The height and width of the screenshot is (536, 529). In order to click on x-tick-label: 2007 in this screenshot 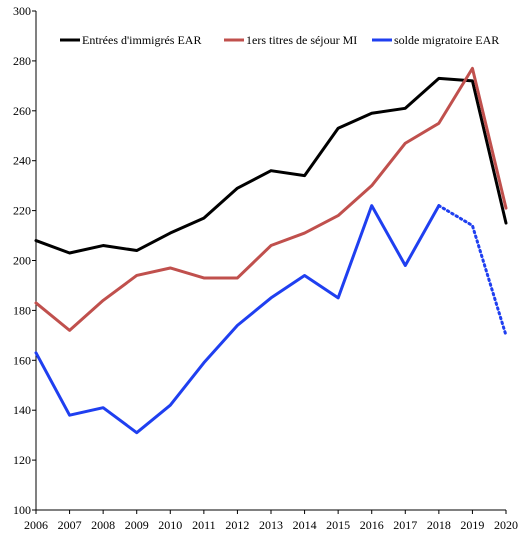, I will do `click(70, 525)`.